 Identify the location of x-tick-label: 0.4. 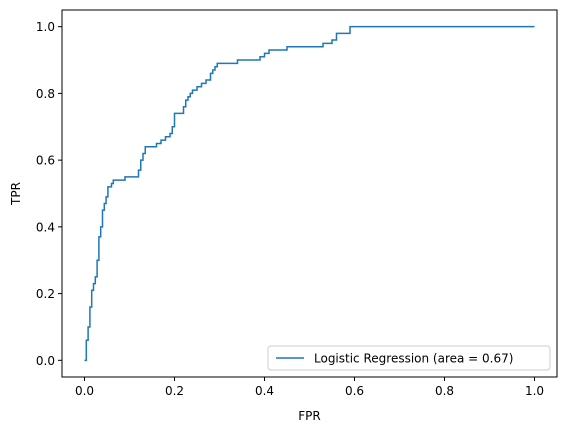
(264, 391).